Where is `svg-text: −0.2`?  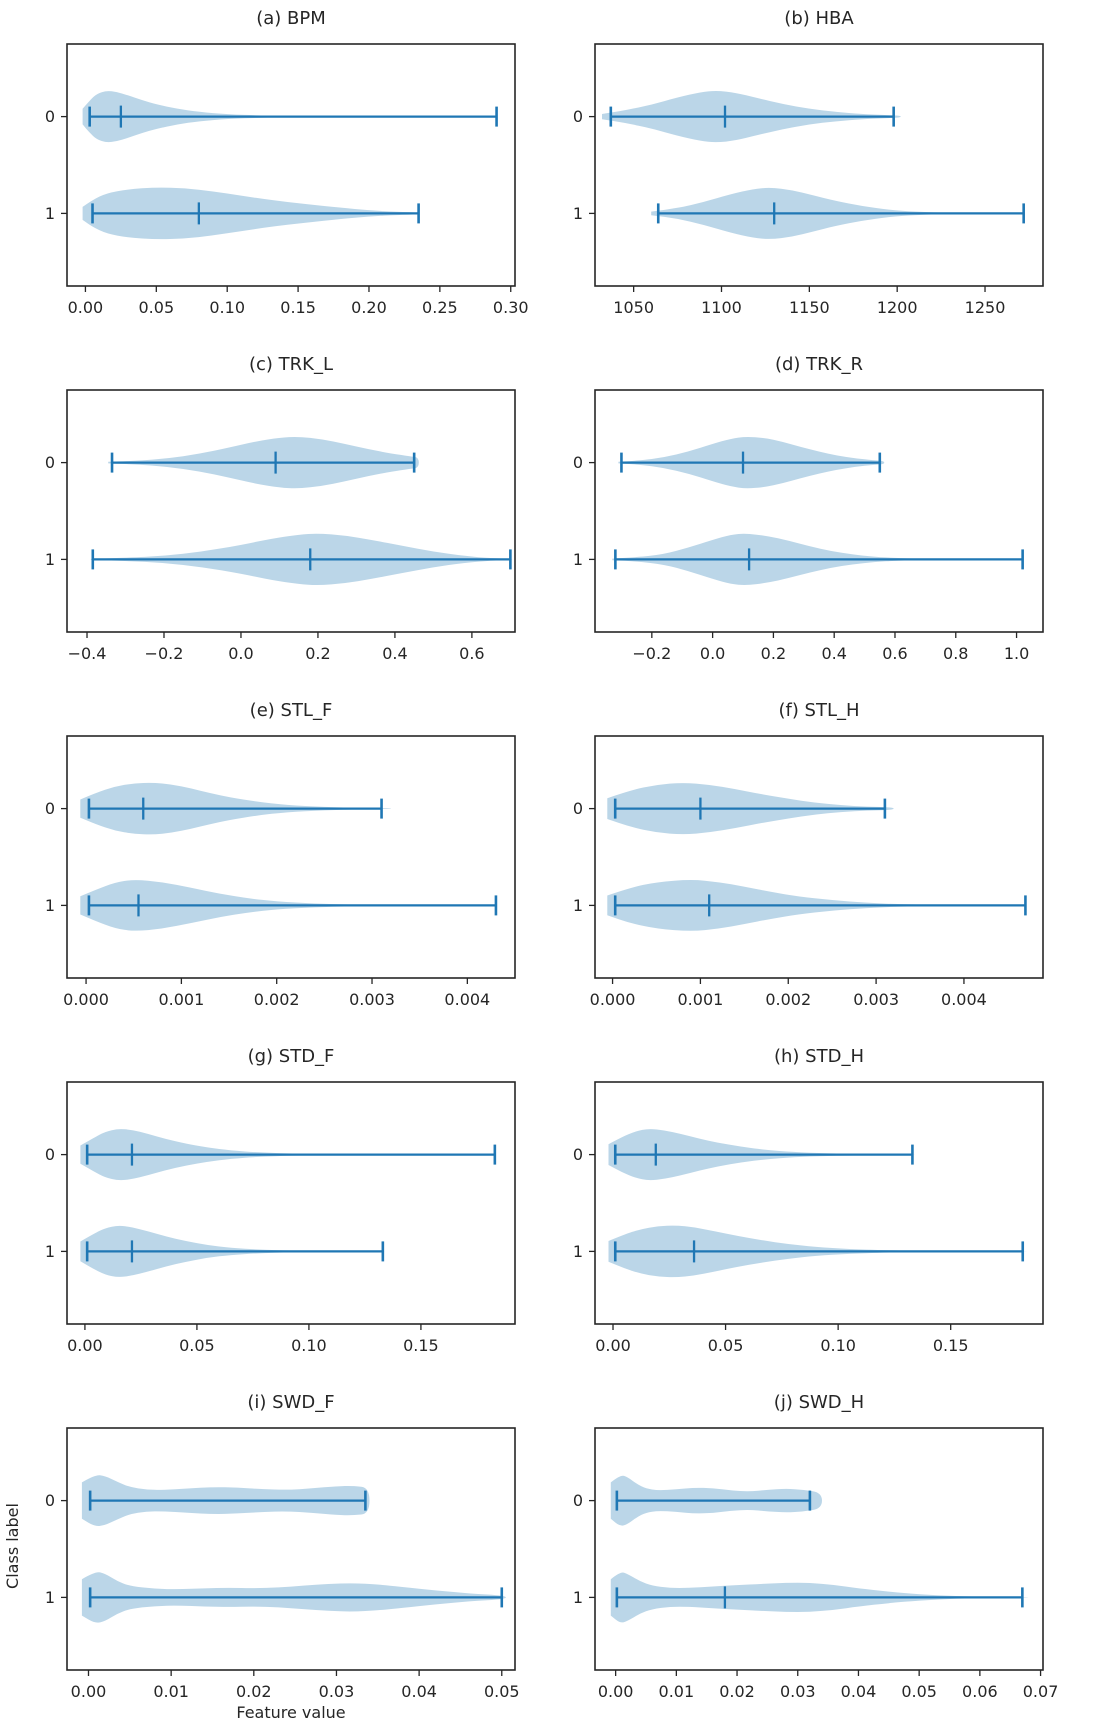
svg-text: −0.2 is located at coordinates (164, 653).